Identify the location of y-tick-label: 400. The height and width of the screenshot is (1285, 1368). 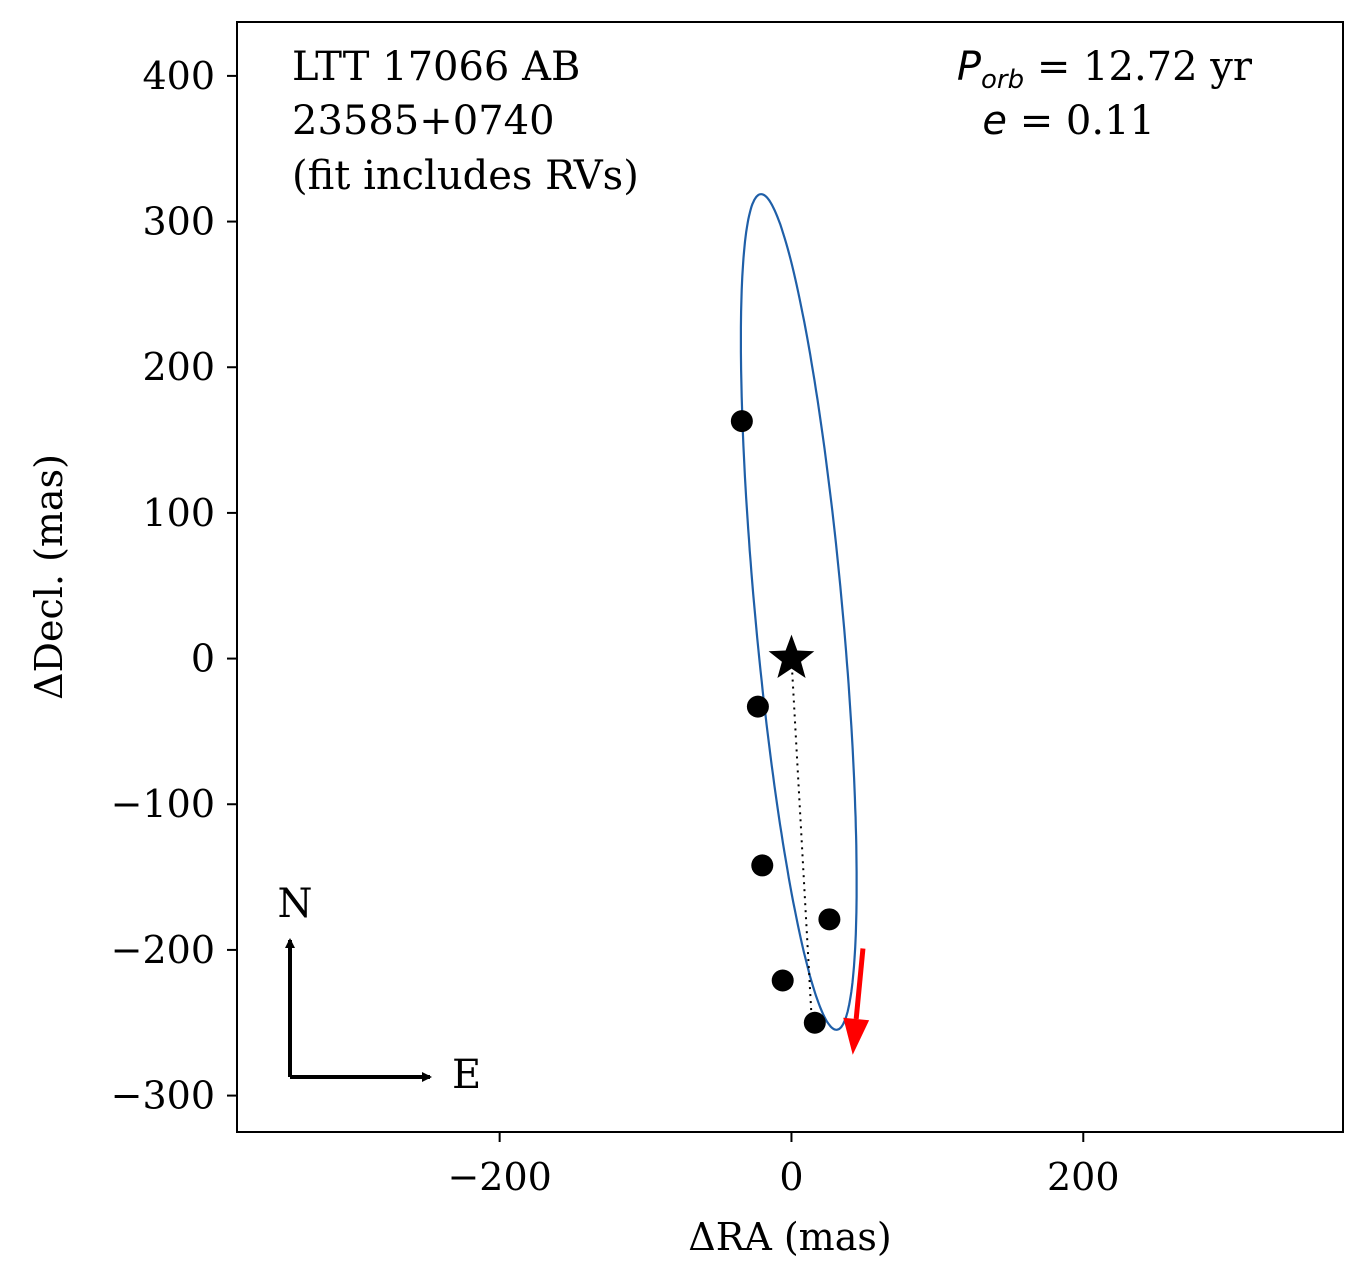
(178, 76).